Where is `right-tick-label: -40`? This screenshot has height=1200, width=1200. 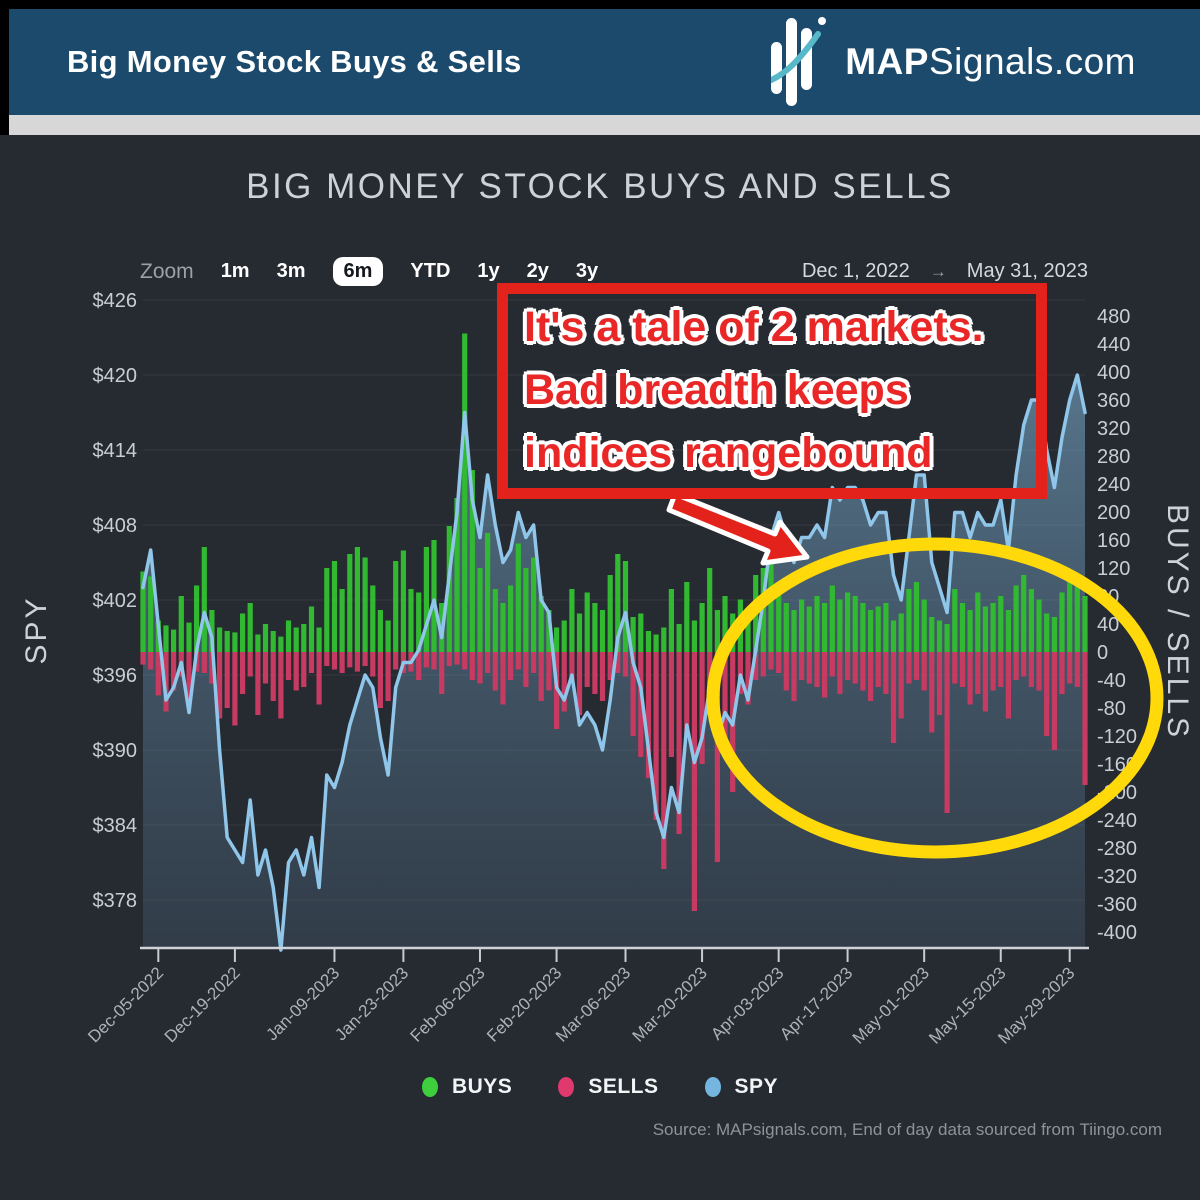
right-tick-label: -40 is located at coordinates (1111, 681).